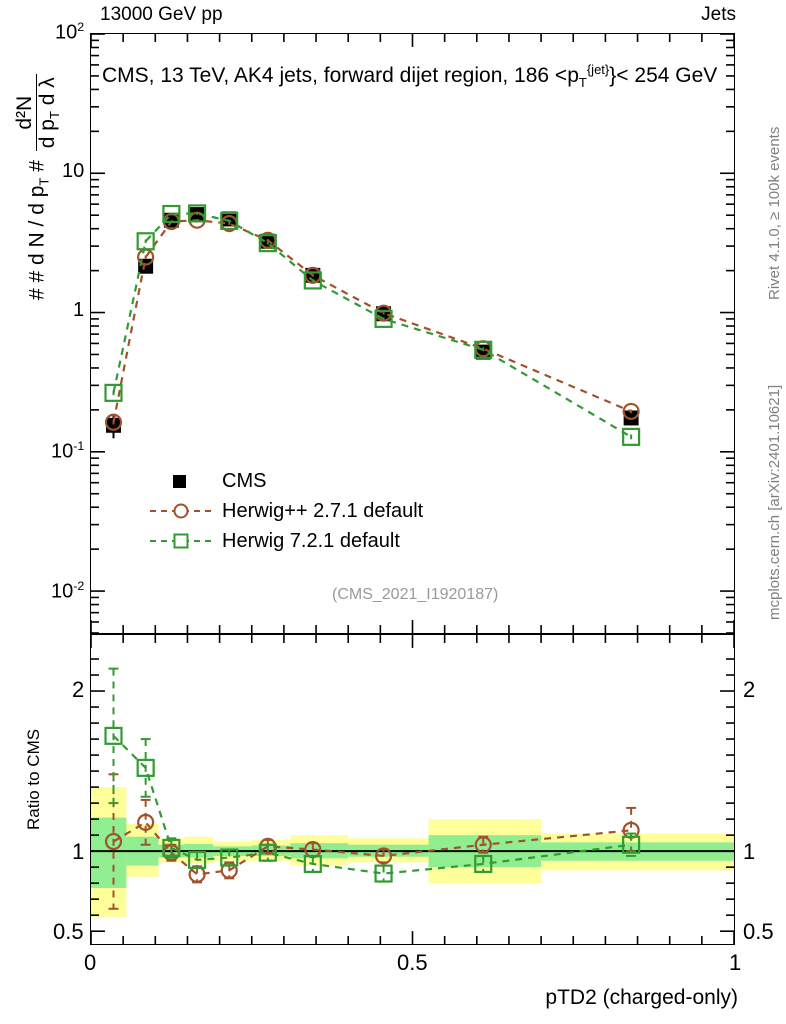  I want to click on ratio-y-tick-label-left-0.5: 0.5, so click(68, 932).